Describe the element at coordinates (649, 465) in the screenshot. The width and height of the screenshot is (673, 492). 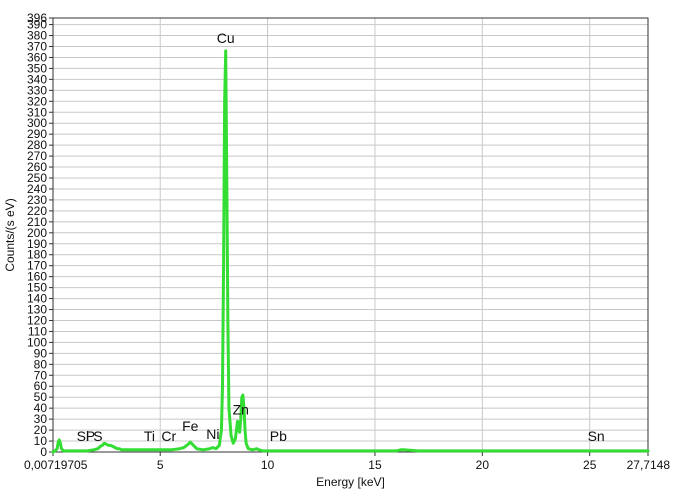
I see `x-tick-label: 27,7148` at that location.